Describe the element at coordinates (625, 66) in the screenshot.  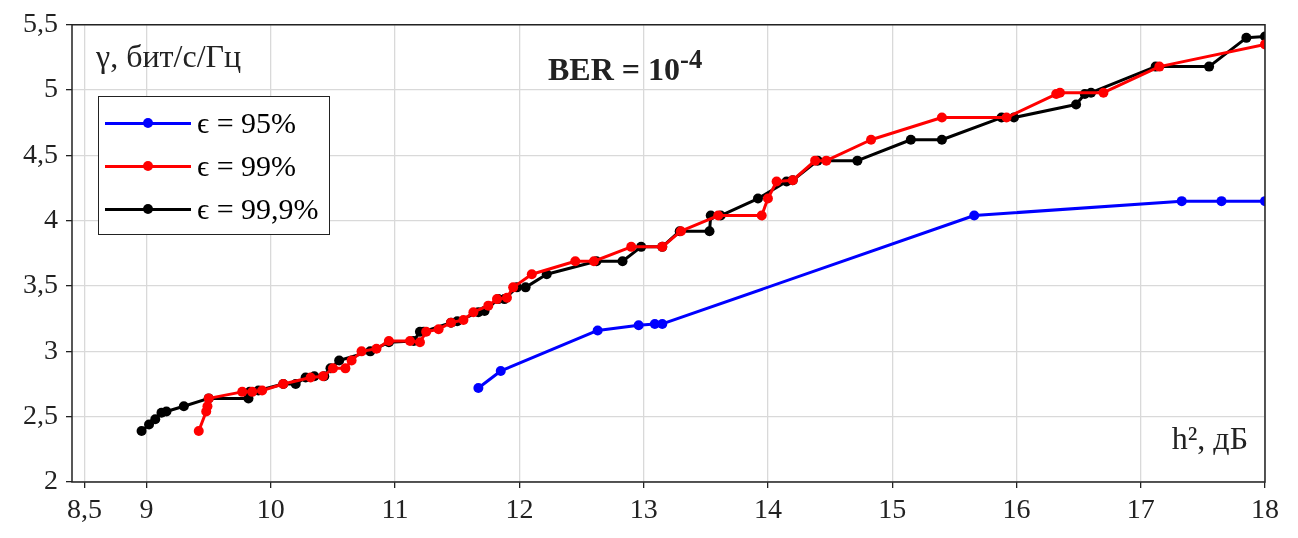
I see `text: BER = 10$^{-4}$` at that location.